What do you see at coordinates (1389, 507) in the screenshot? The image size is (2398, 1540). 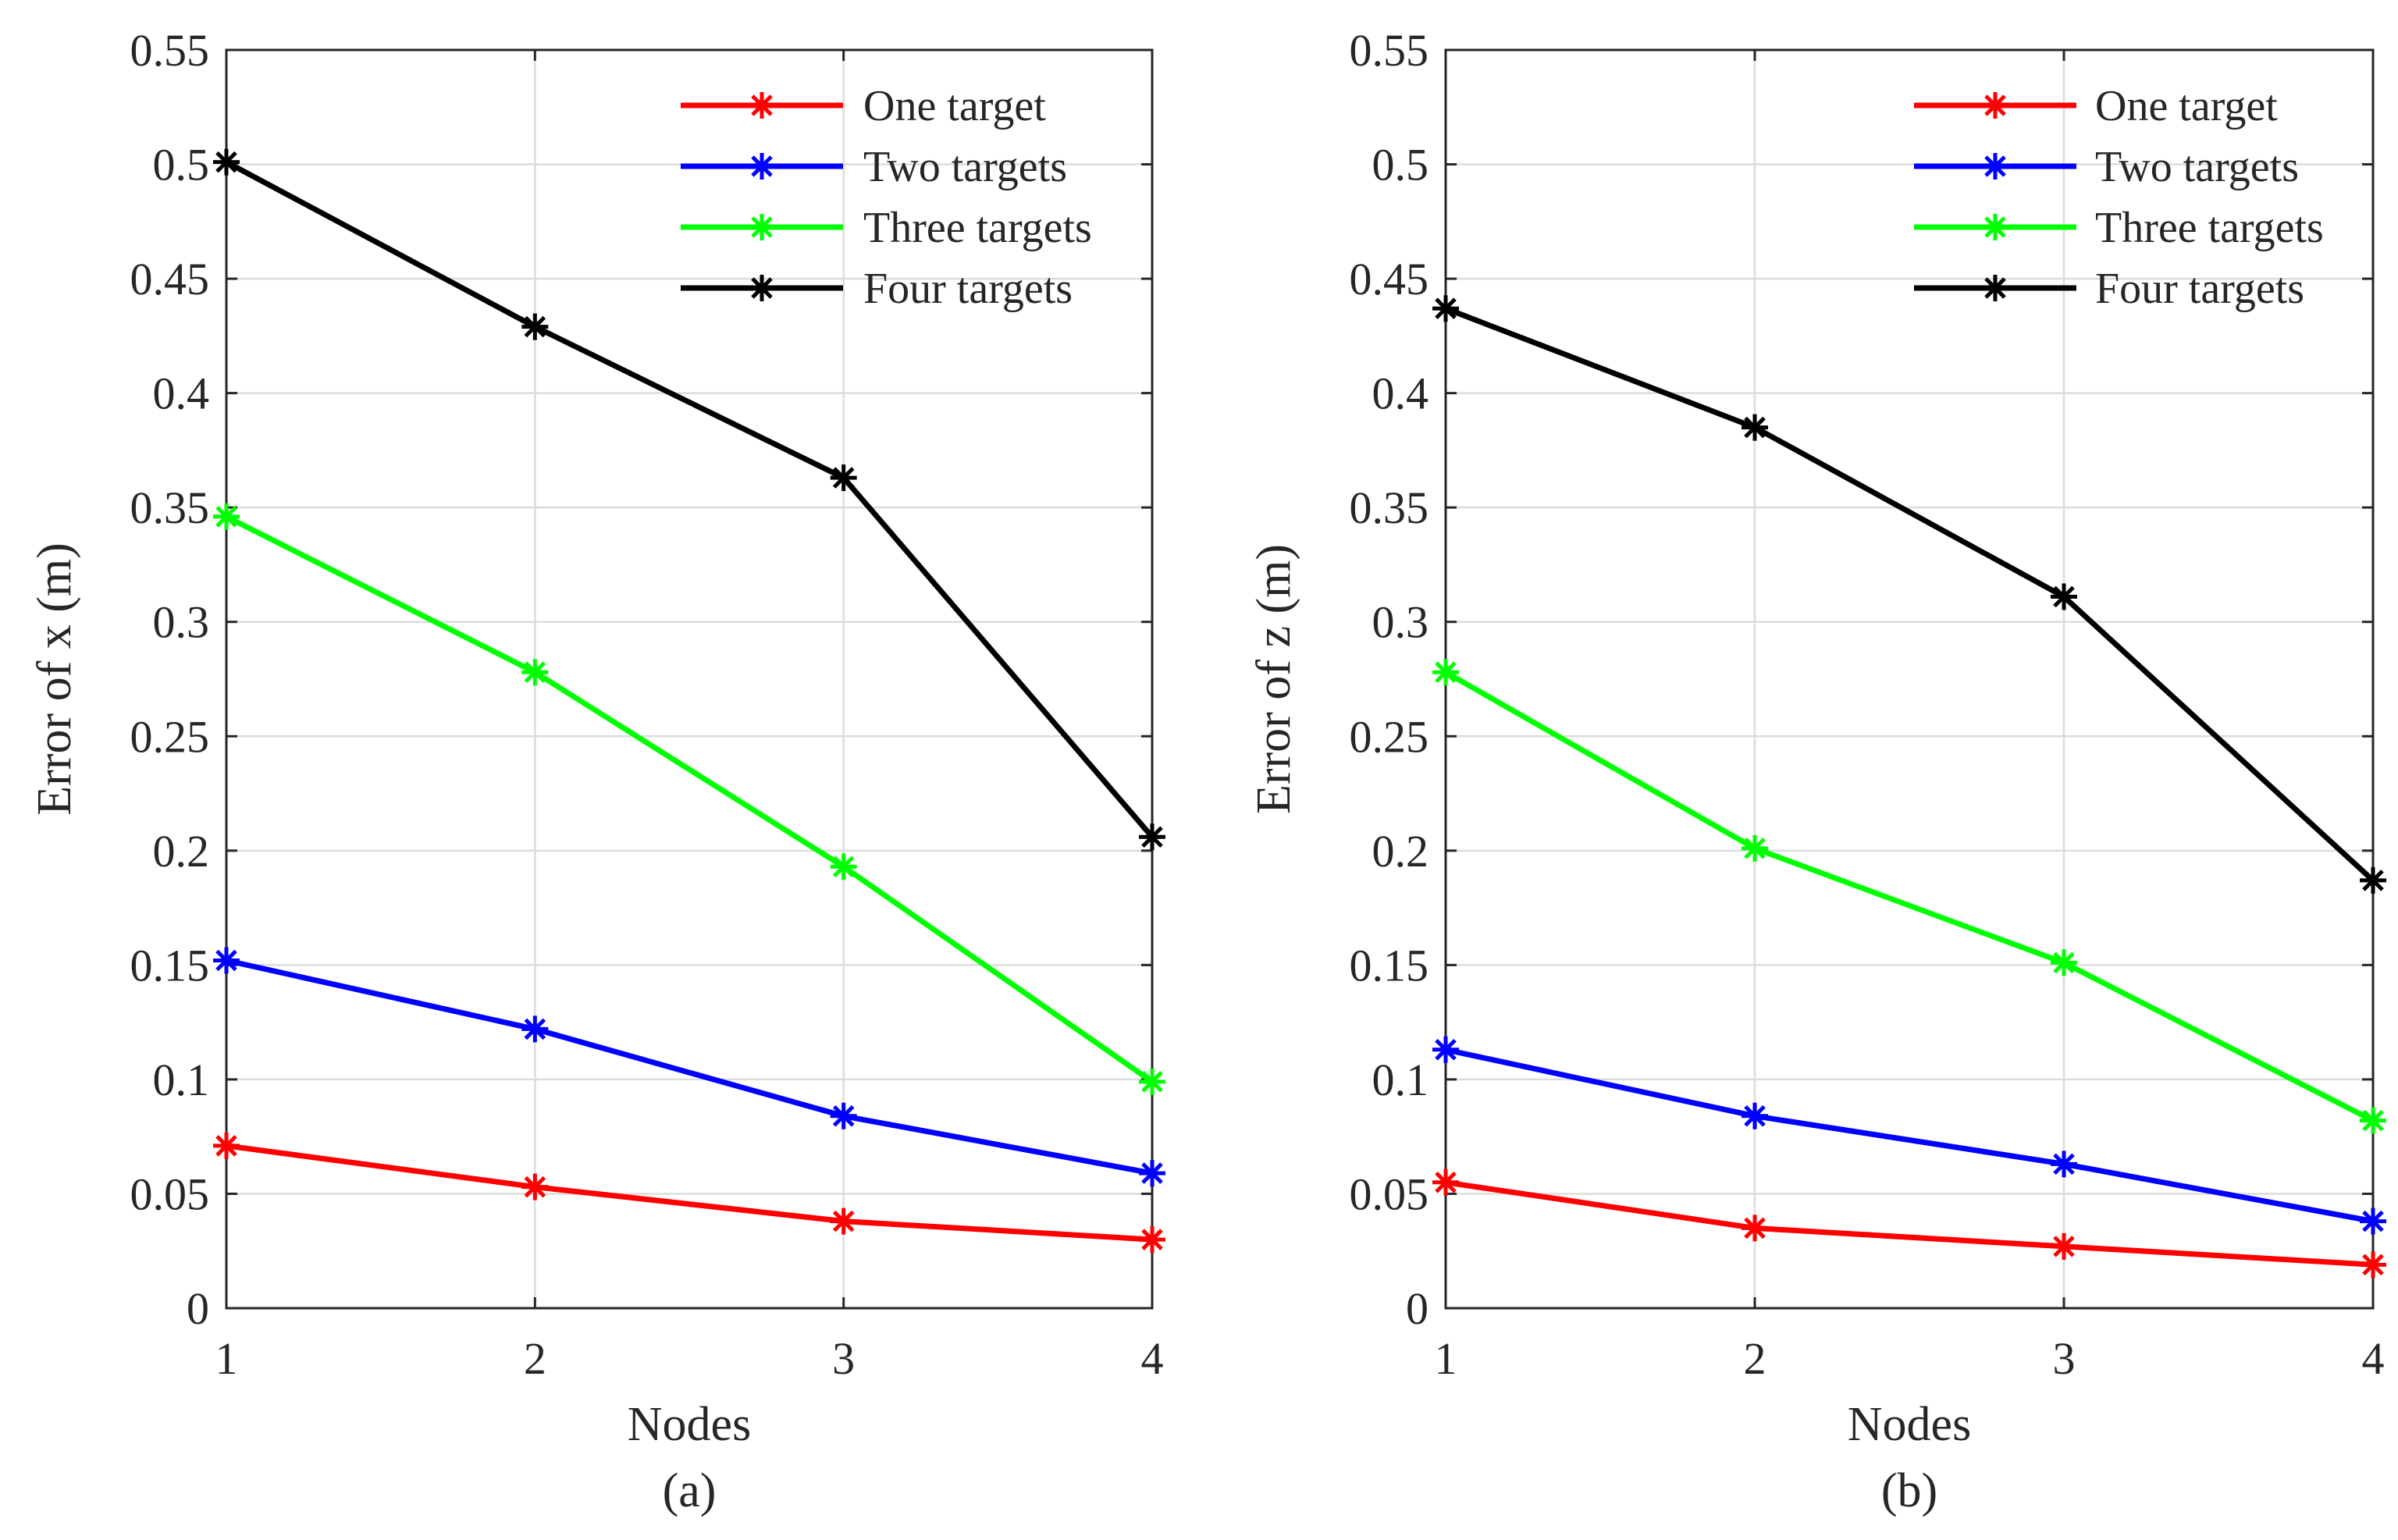 I see `y-tick-label: 0.35` at bounding box center [1389, 507].